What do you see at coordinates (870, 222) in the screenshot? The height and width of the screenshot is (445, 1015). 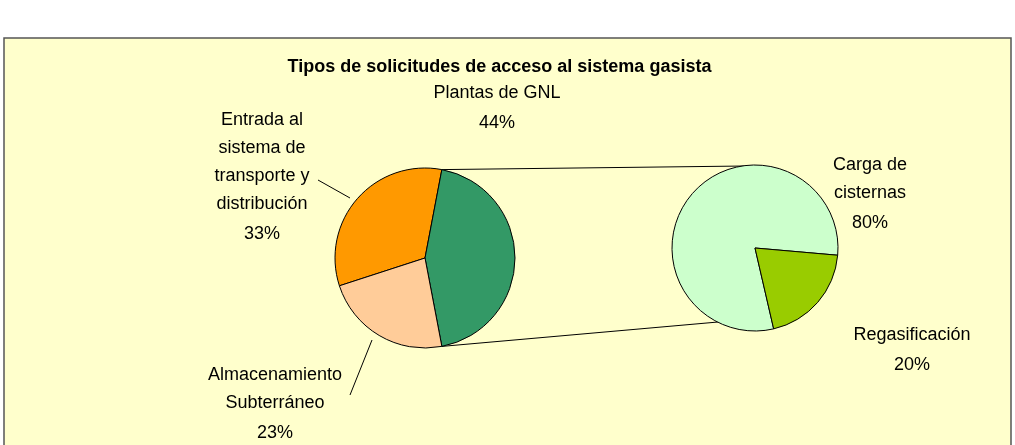 I see `data-label: 80%` at bounding box center [870, 222].